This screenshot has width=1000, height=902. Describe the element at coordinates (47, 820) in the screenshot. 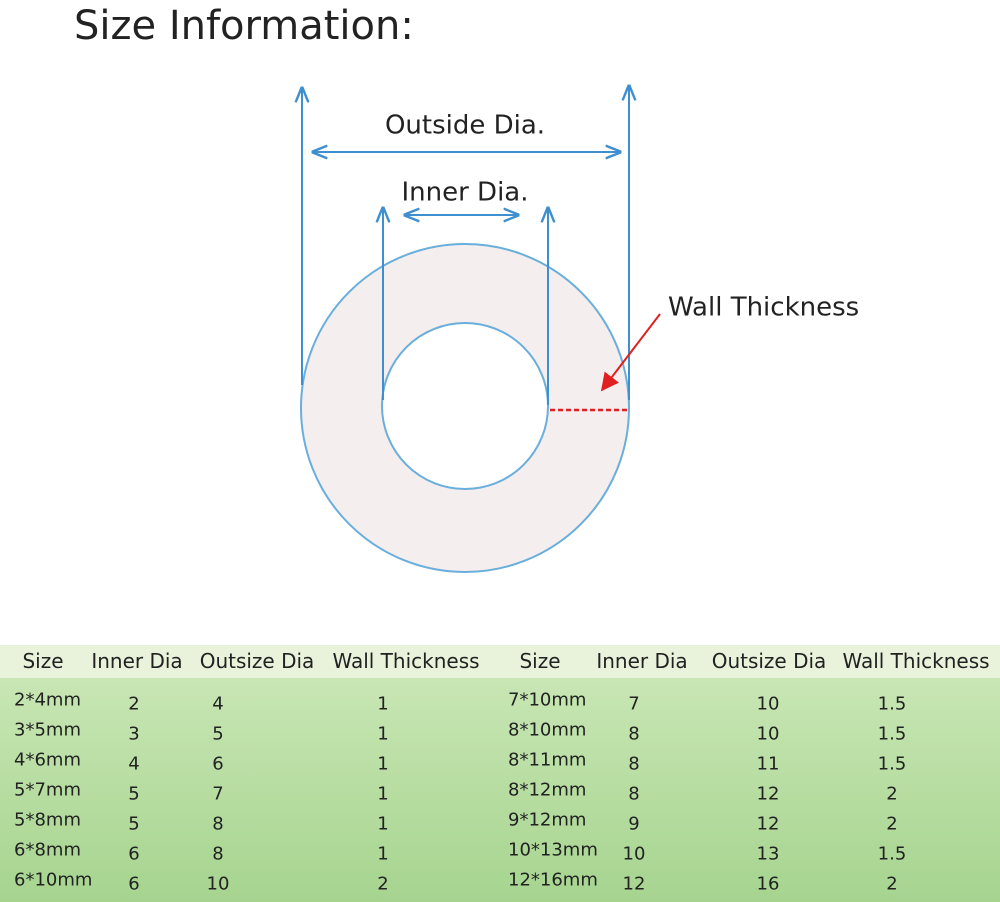

I see `table-cell: 5*8mm` at that location.